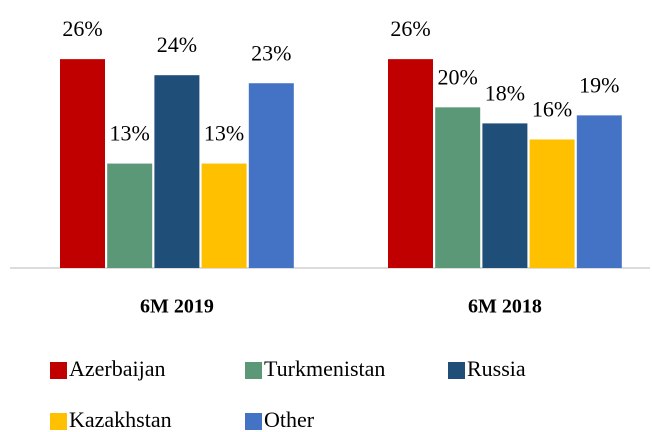 The width and height of the screenshot is (652, 432). What do you see at coordinates (289, 419) in the screenshot?
I see `legend-label: Other` at bounding box center [289, 419].